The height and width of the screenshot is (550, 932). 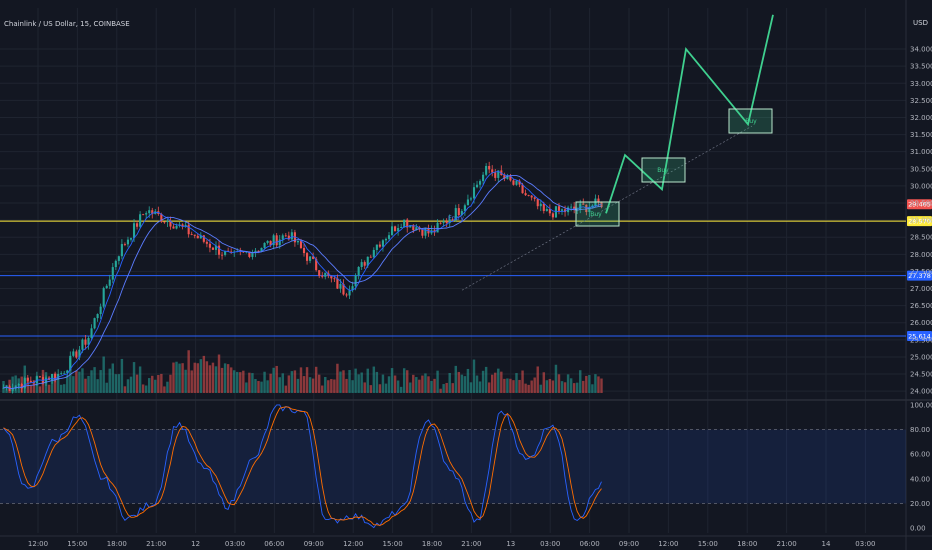 What do you see at coordinates (235, 544) in the screenshot?
I see `time-tick-label: 03:00` at bounding box center [235, 544].